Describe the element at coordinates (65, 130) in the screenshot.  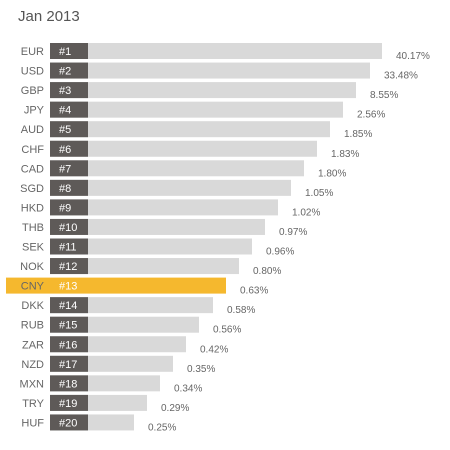
I see `rank-label: #5` at that location.